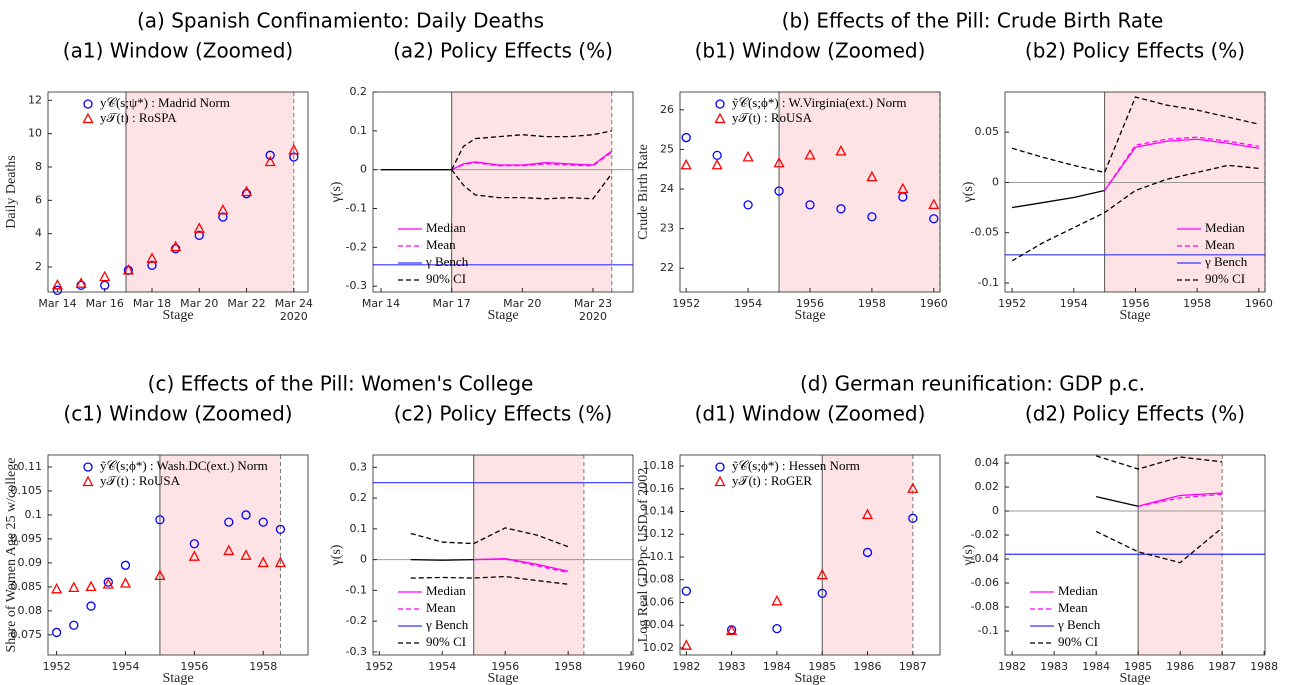  I want to click on x-tick-label: 1988, so click(1264, 666).